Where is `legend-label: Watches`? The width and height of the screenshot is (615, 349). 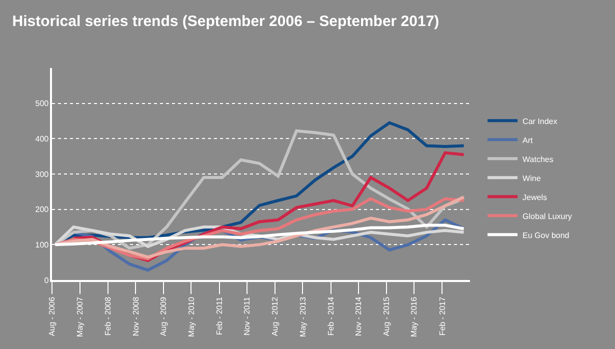 legend-label: Watches is located at coordinates (538, 159).